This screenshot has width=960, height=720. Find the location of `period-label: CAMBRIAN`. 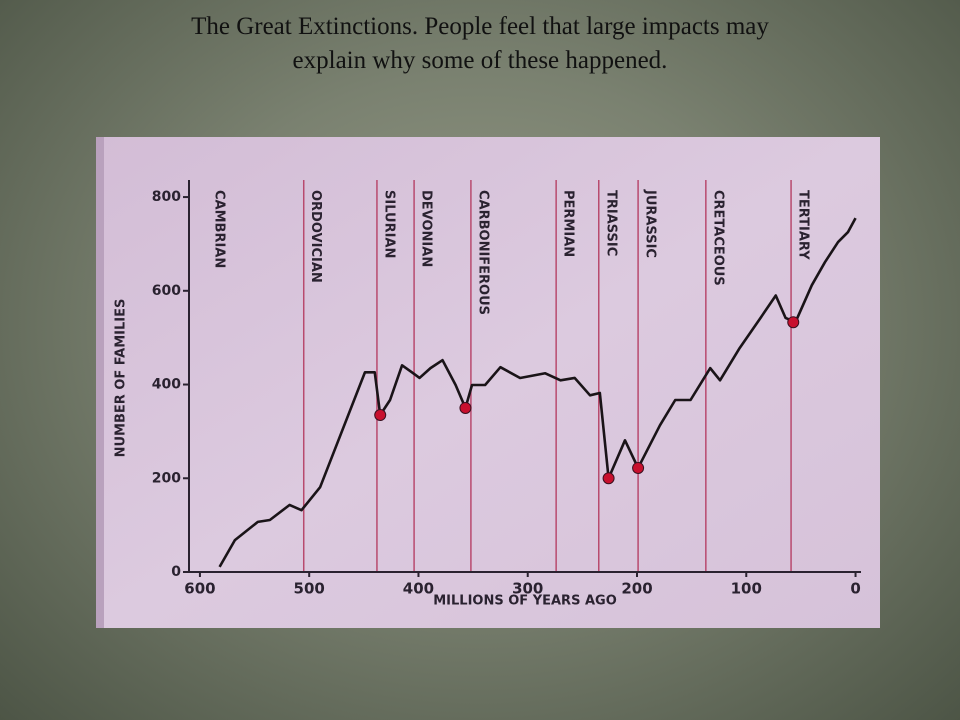

period-label: CAMBRIAN is located at coordinates (219, 229).